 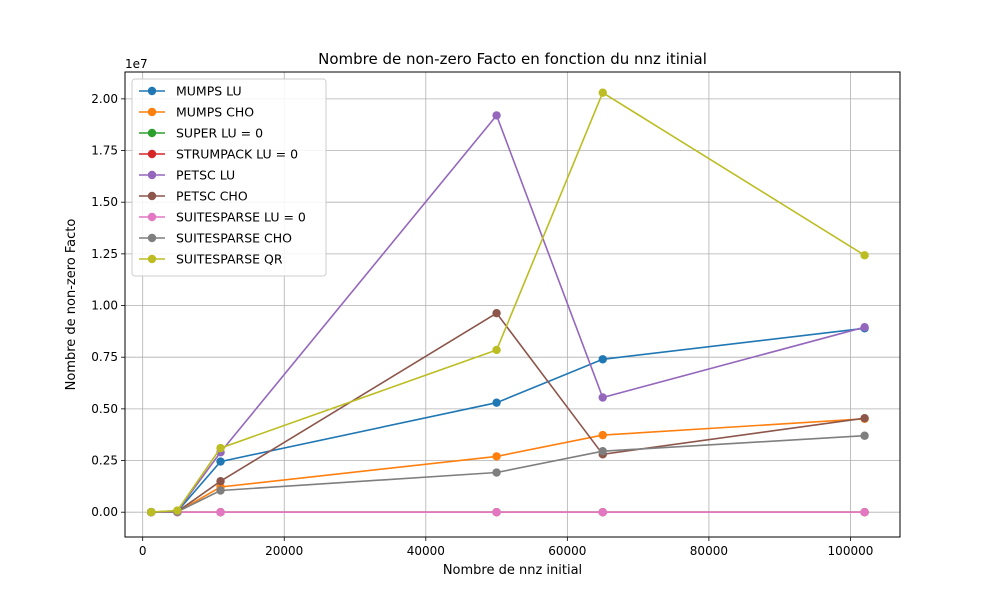 I want to click on x-tick-label: 0, so click(x=143, y=551).